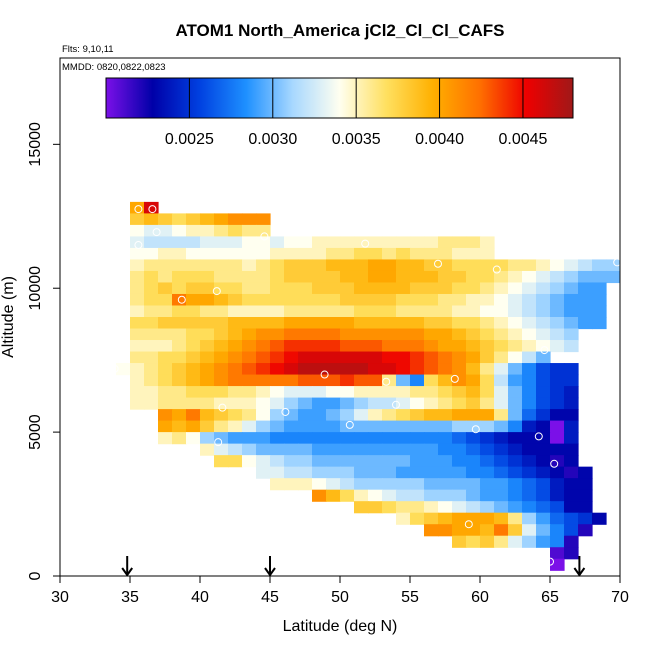  What do you see at coordinates (35, 288) in the screenshot?
I see `y-tick-label: 10000` at bounding box center [35, 288].